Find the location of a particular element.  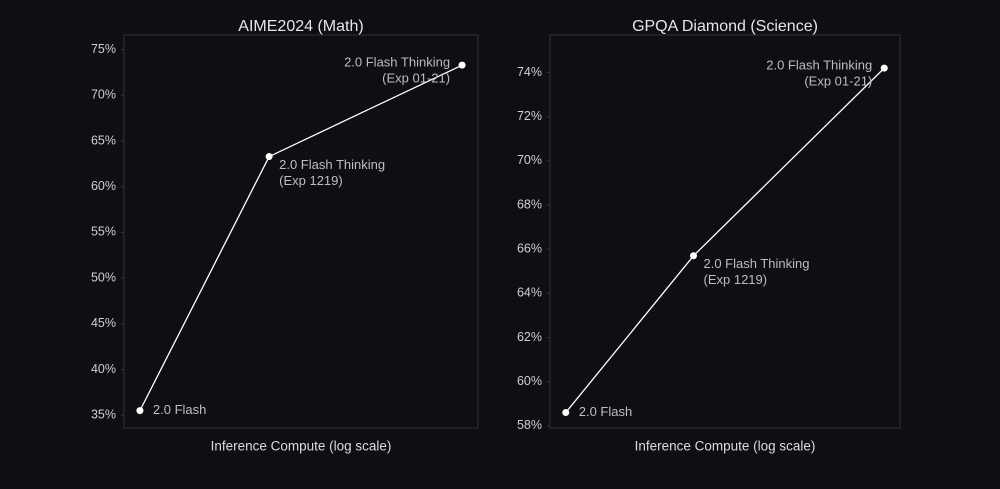

chart-title: AIME2024 (Math) is located at coordinates (300, 26).